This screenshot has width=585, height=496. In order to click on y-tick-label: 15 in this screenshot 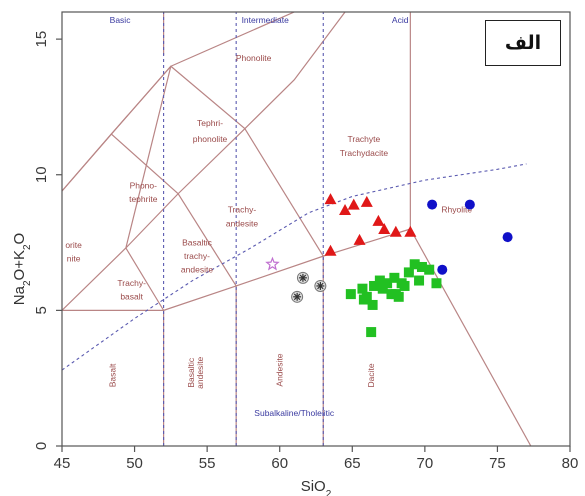, I will do `click(41, 39)`.